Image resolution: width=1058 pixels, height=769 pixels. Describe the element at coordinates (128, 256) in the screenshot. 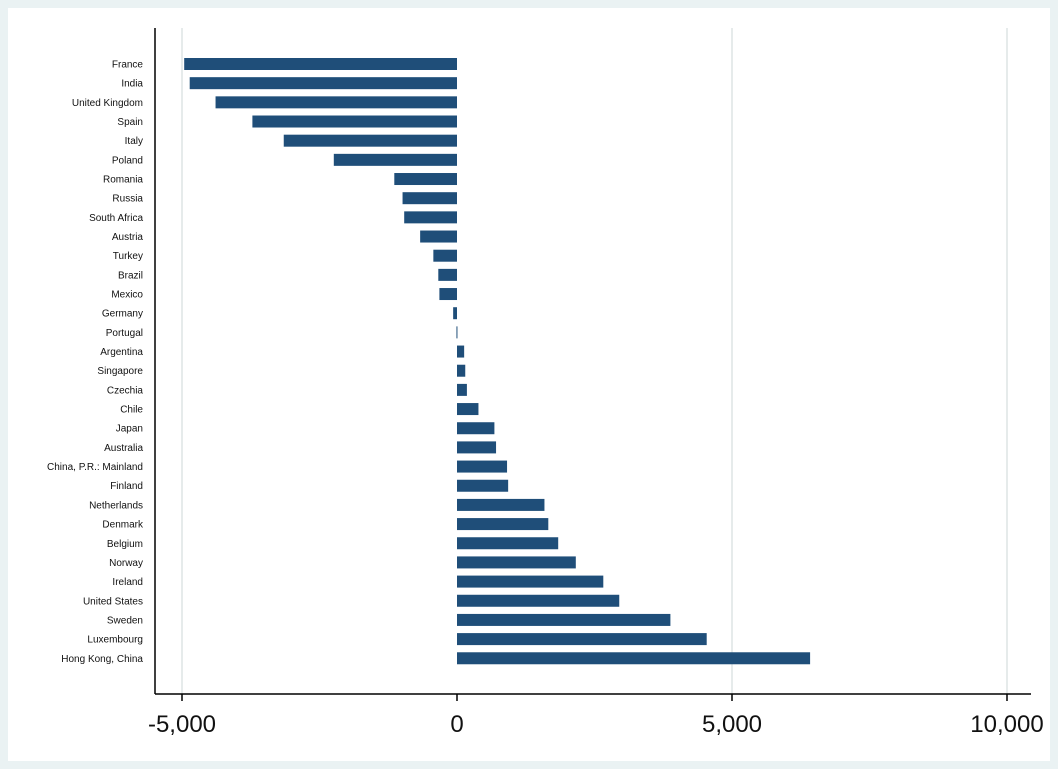

I see `category-label-turkey: Turkey` at that location.